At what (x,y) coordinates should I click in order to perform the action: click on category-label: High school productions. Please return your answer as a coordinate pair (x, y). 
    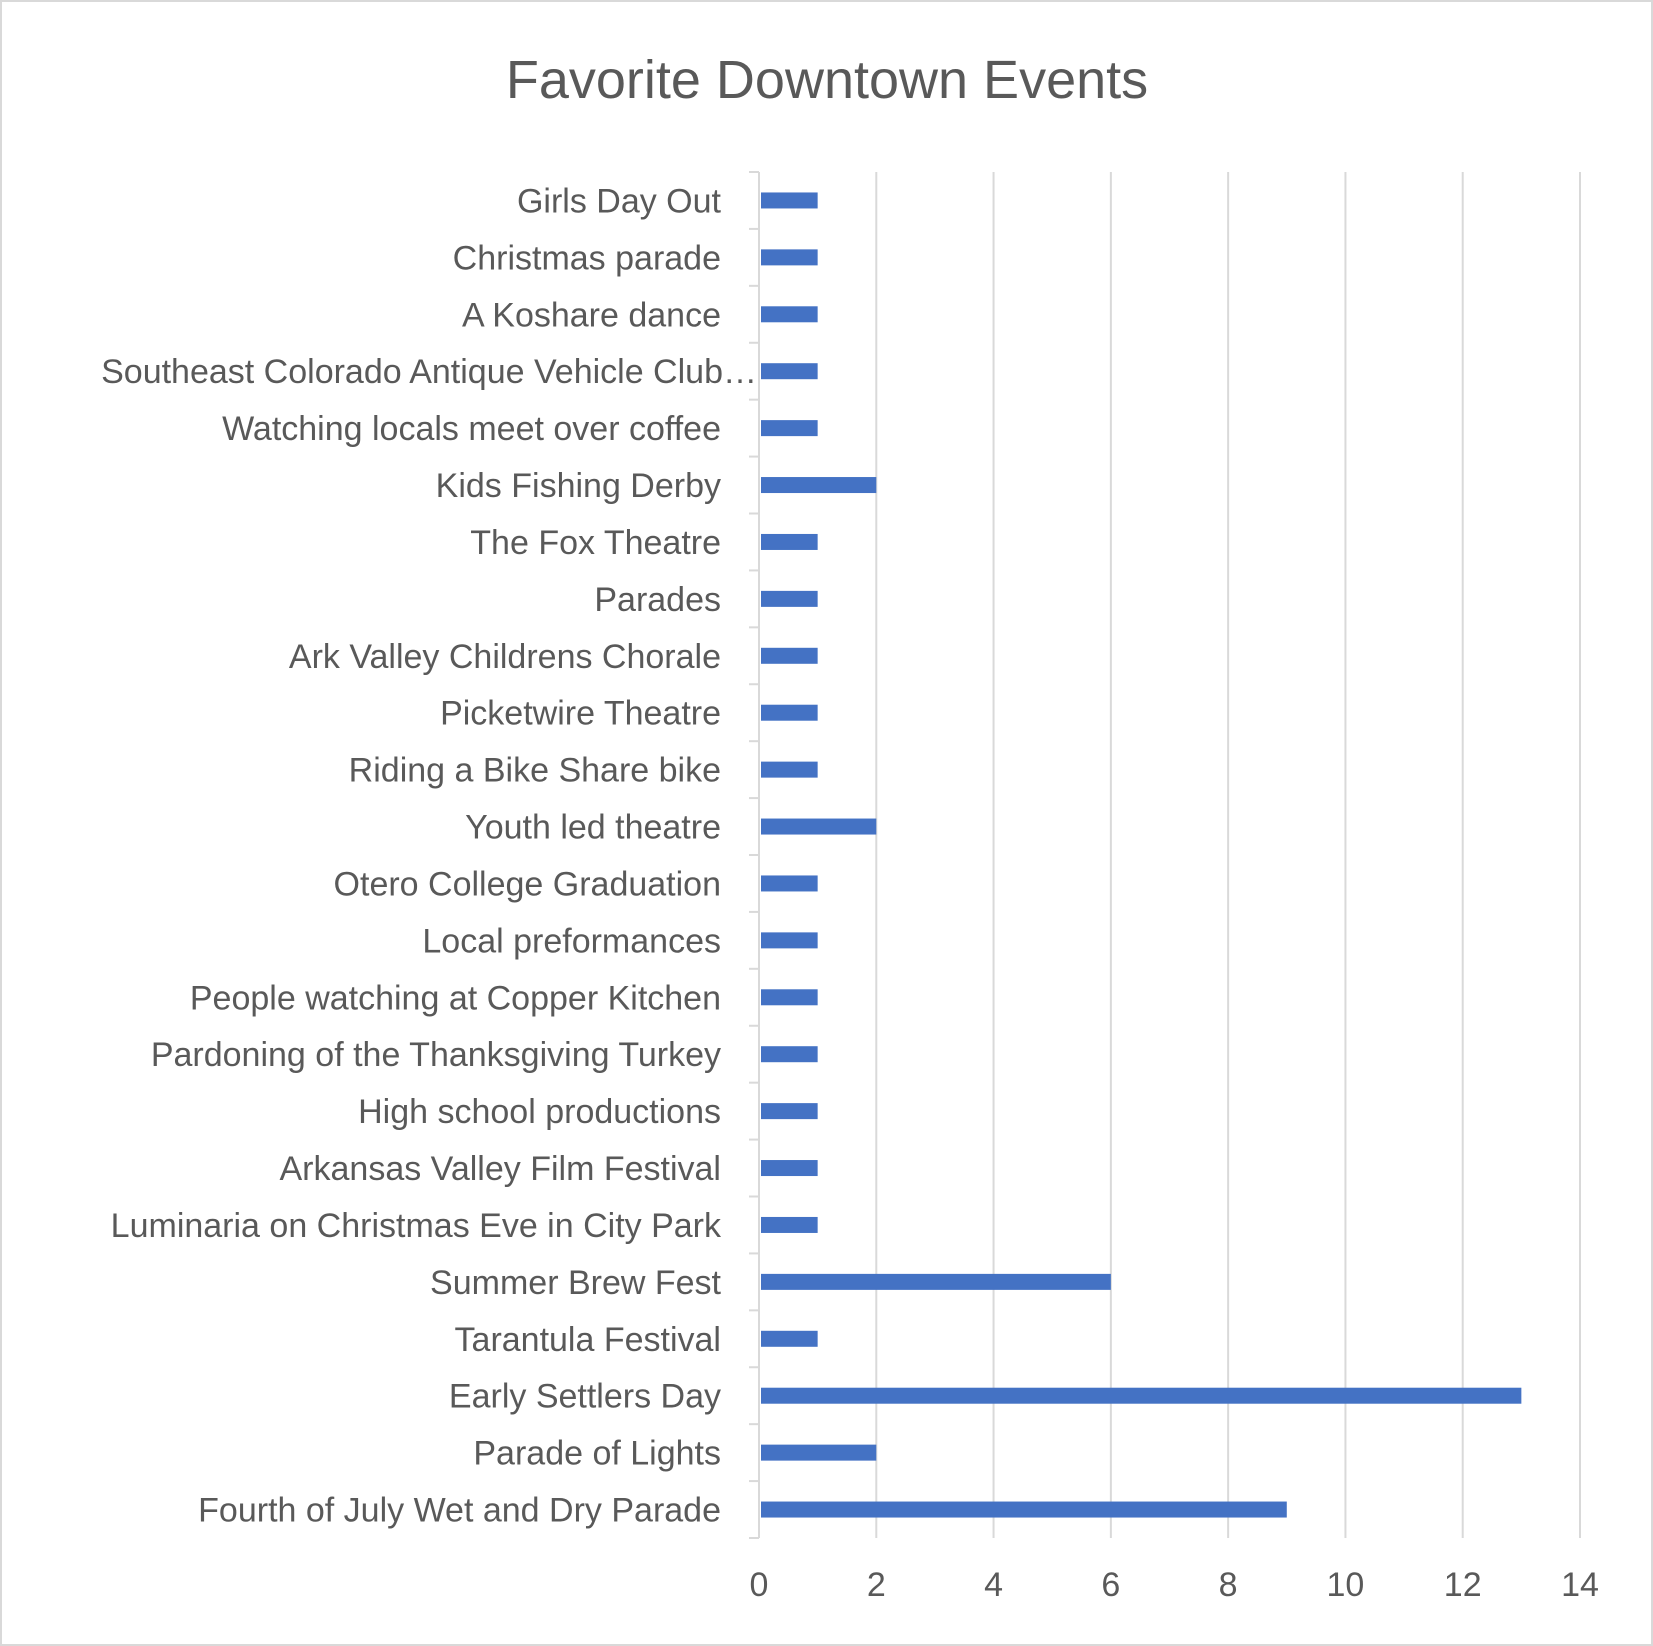
    Looking at the image, I should click on (539, 1112).